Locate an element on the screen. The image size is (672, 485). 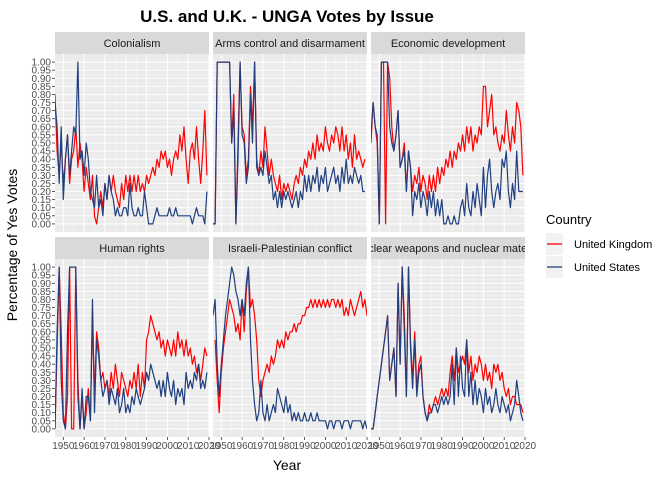
legend-label: United States is located at coordinates (607, 268).